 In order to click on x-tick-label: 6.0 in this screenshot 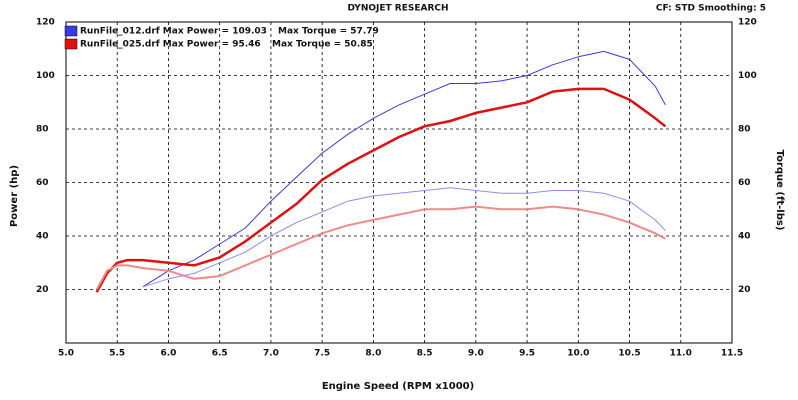, I will do `click(168, 354)`.